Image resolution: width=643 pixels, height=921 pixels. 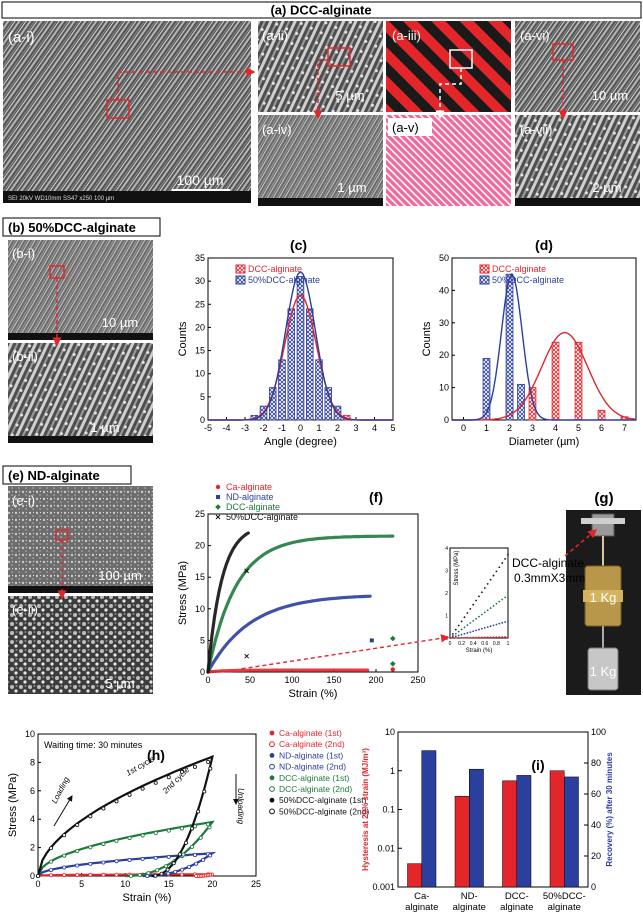 What do you see at coordinates (479, 651) in the screenshot?
I see `inset-x-axis-label: Strain (%)` at bounding box center [479, 651].